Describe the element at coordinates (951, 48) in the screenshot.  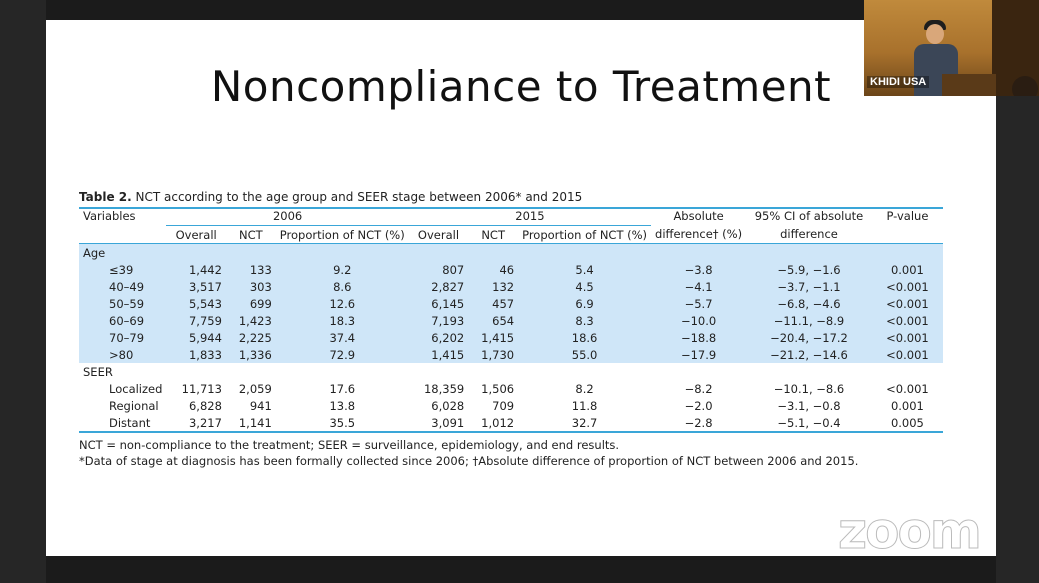
I see `participant-video-tile: KHIDI USA` at that location.